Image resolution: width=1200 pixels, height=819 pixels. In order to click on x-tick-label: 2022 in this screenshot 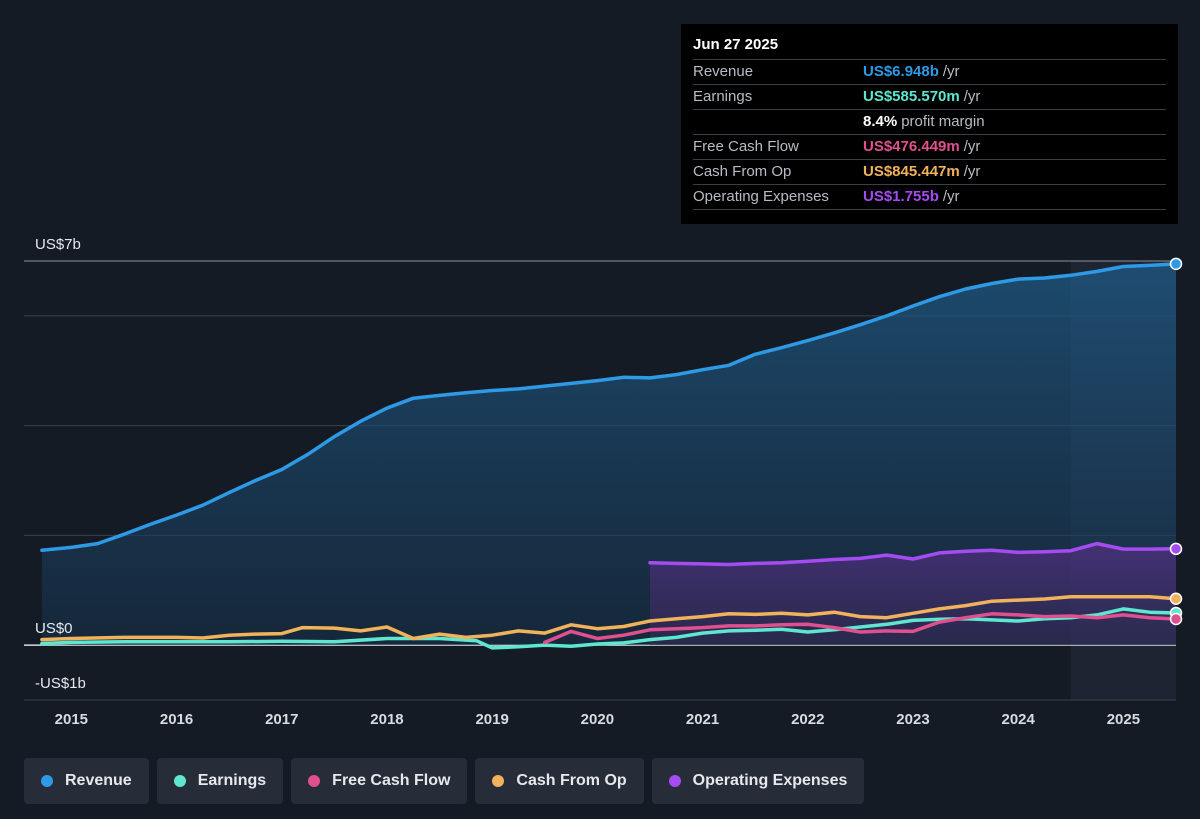, I will do `click(807, 719)`.